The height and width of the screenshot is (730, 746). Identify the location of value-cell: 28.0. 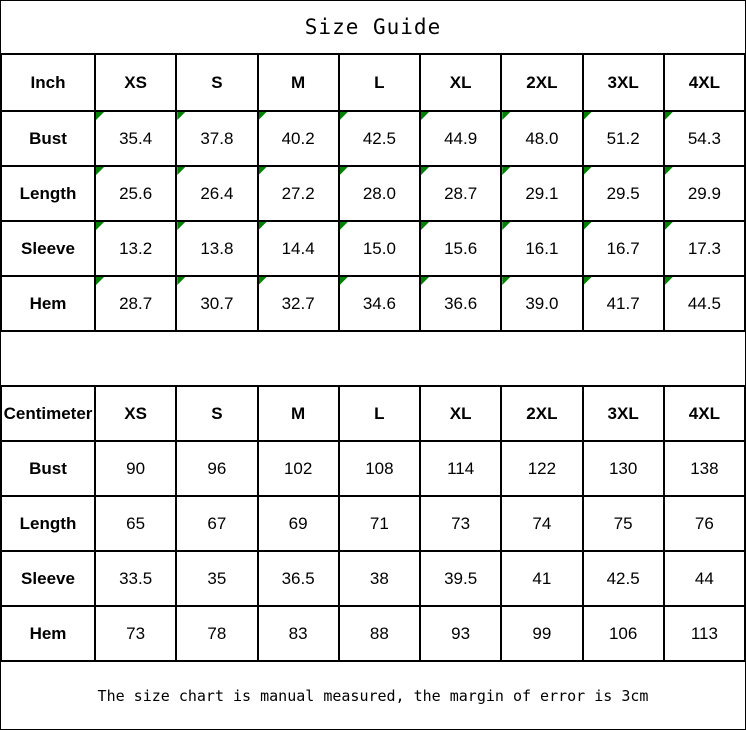
(379, 193).